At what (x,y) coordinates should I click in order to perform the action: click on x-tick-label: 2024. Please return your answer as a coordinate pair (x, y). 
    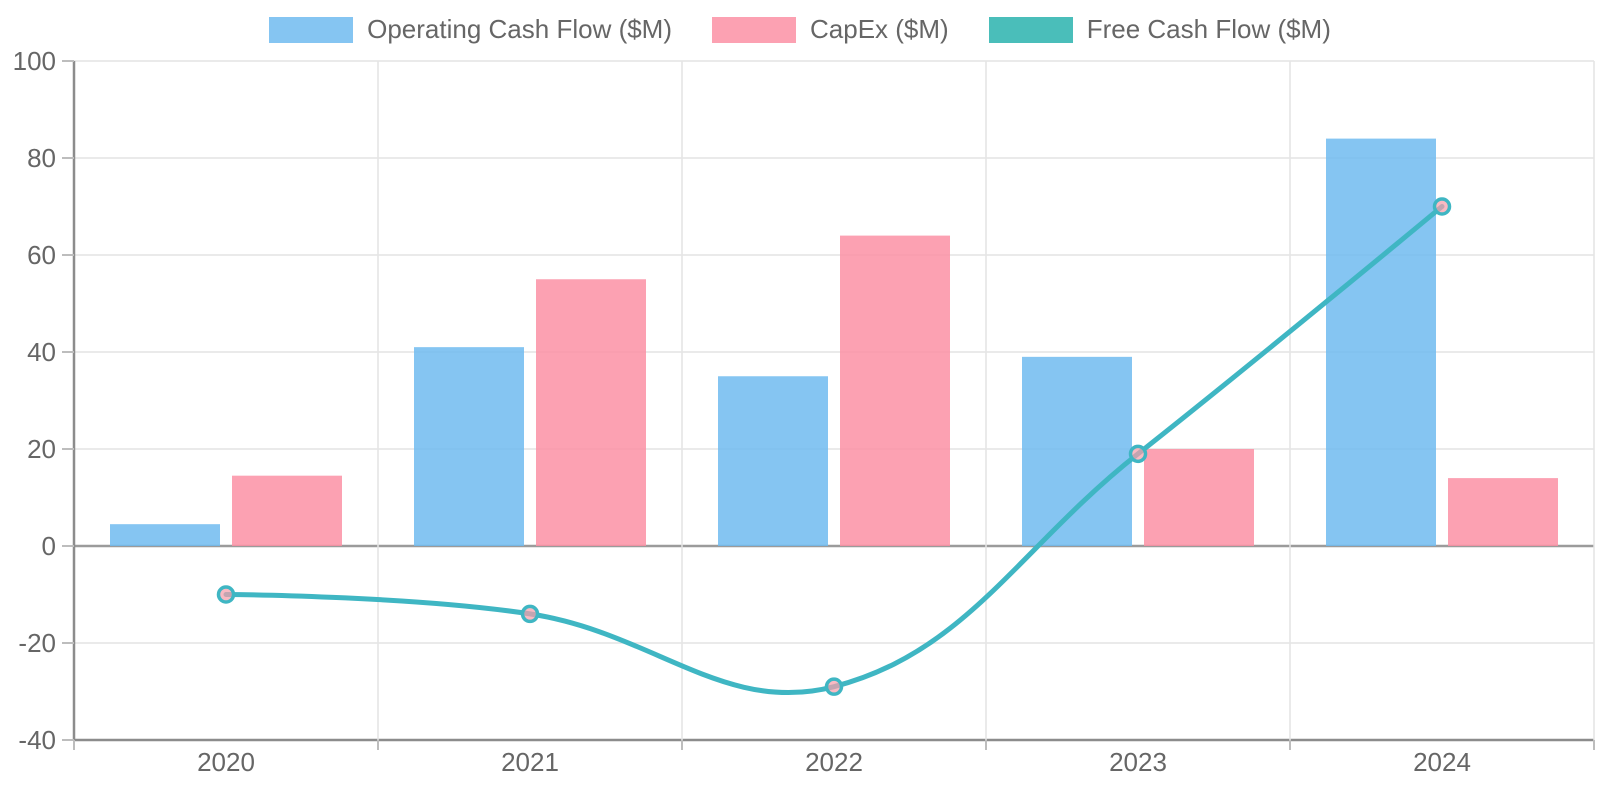
    Looking at the image, I should click on (1442, 762).